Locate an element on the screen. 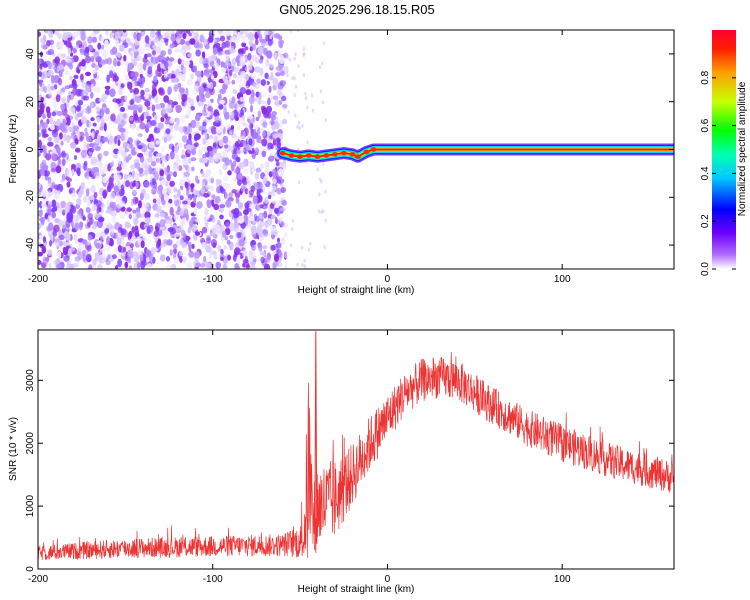  snr-y-label: SNR (10 * v/v) is located at coordinates (13, 449).